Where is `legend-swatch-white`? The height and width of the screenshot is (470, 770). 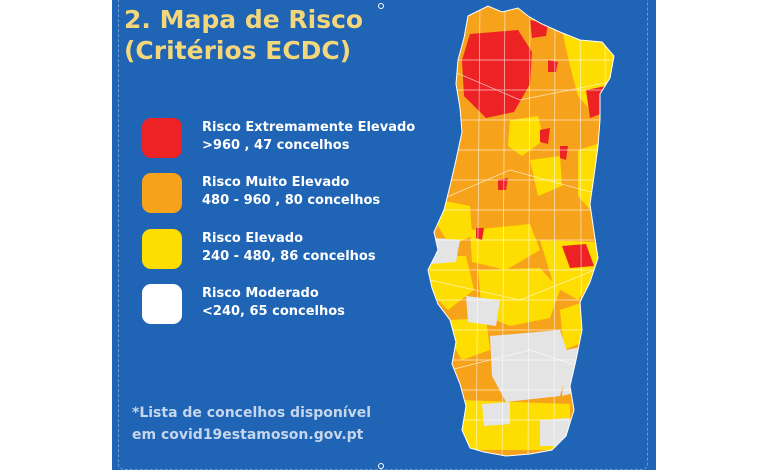 legend-swatch-white is located at coordinates (162, 304).